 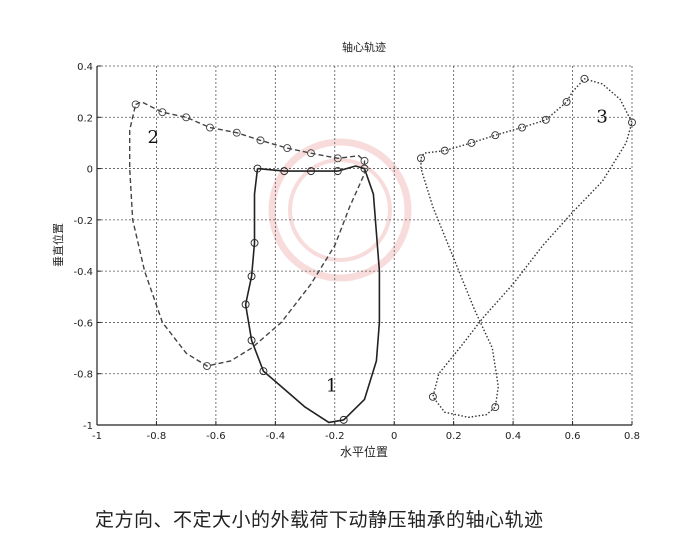 What do you see at coordinates (331, 386) in the screenshot?
I see `series-1-label: 1` at bounding box center [331, 386].